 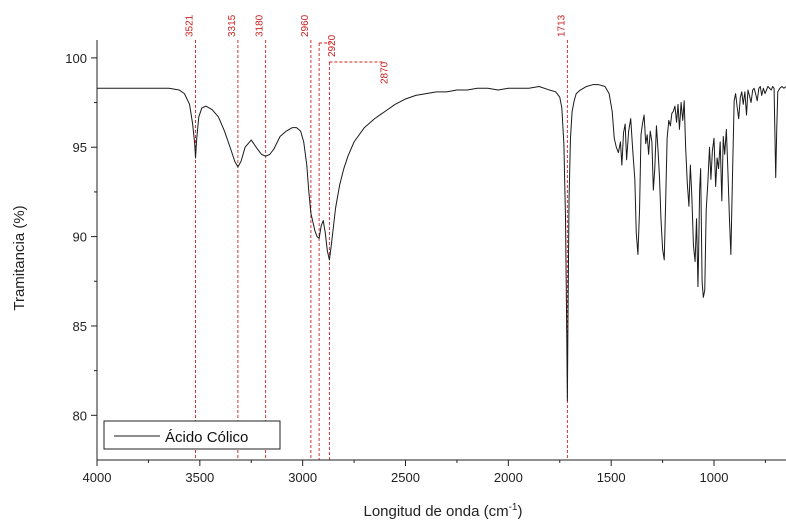 I want to click on peak-marker-label: 1713, so click(x=561, y=25).